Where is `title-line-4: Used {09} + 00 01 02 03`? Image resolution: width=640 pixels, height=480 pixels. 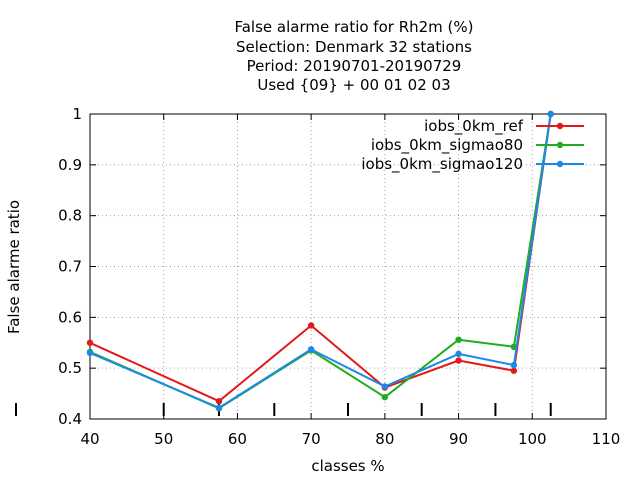 title-line-4: Used {09} + 00 01 02 03 is located at coordinates (353, 85).